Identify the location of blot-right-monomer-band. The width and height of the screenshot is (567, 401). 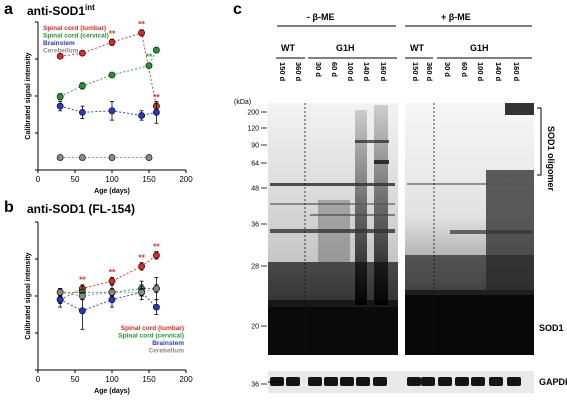
(469, 322).